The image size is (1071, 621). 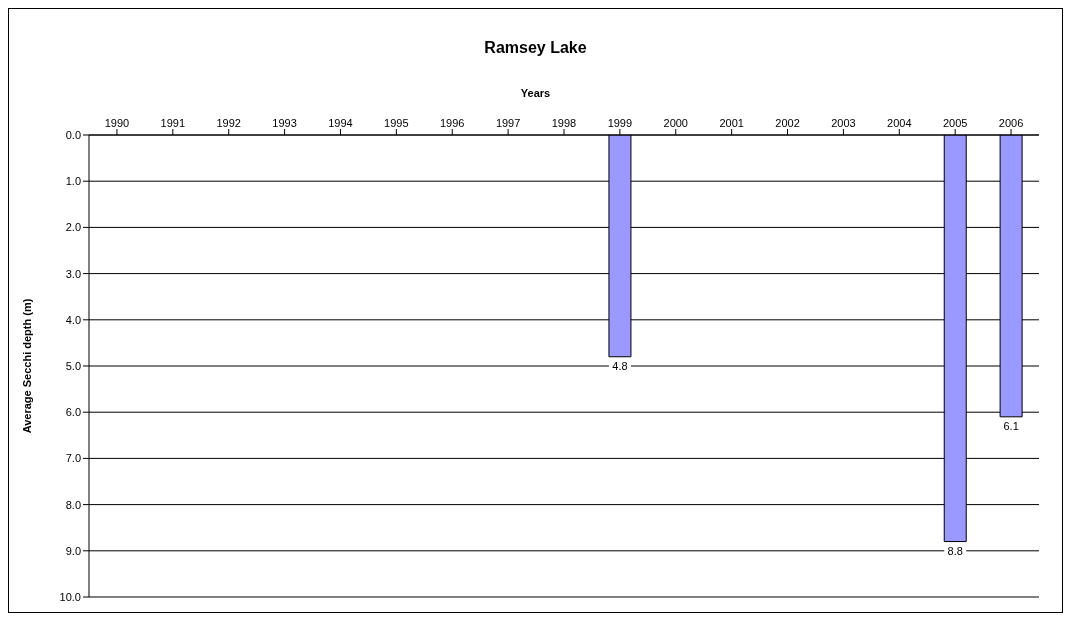 I want to click on y-tick-label: 6.0, so click(x=73, y=412).